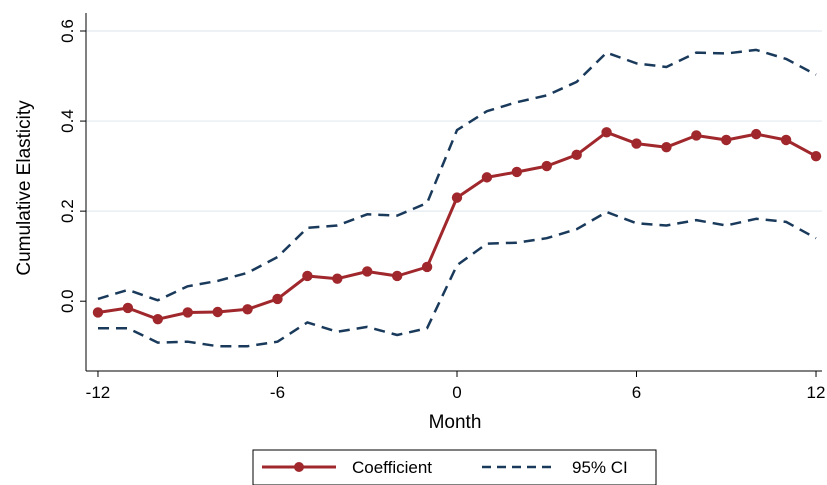  I want to click on y-tick-label: 0.2, so click(67, 211).